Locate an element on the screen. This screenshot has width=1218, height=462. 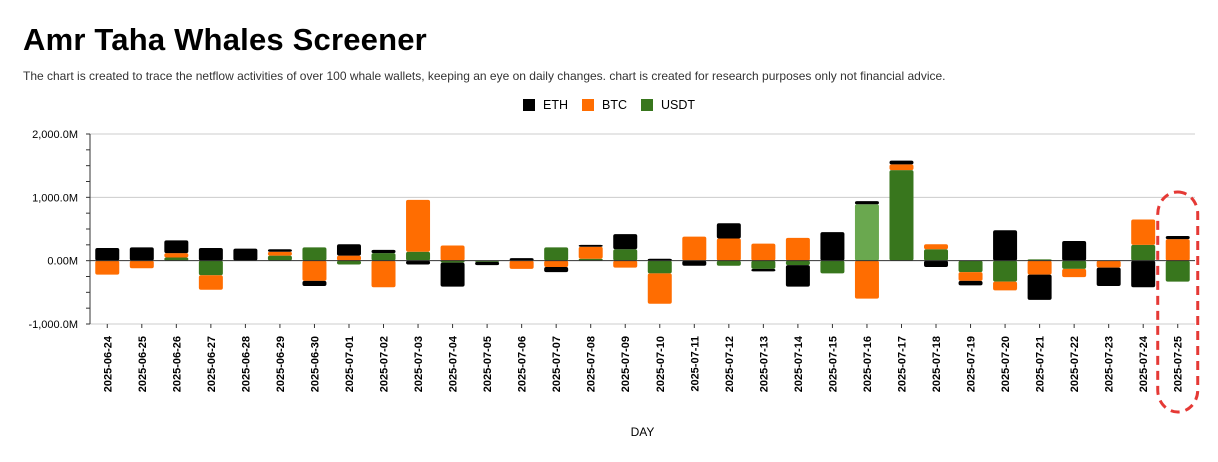
x-tick-label: 2025-07-06 is located at coordinates (523, 364).